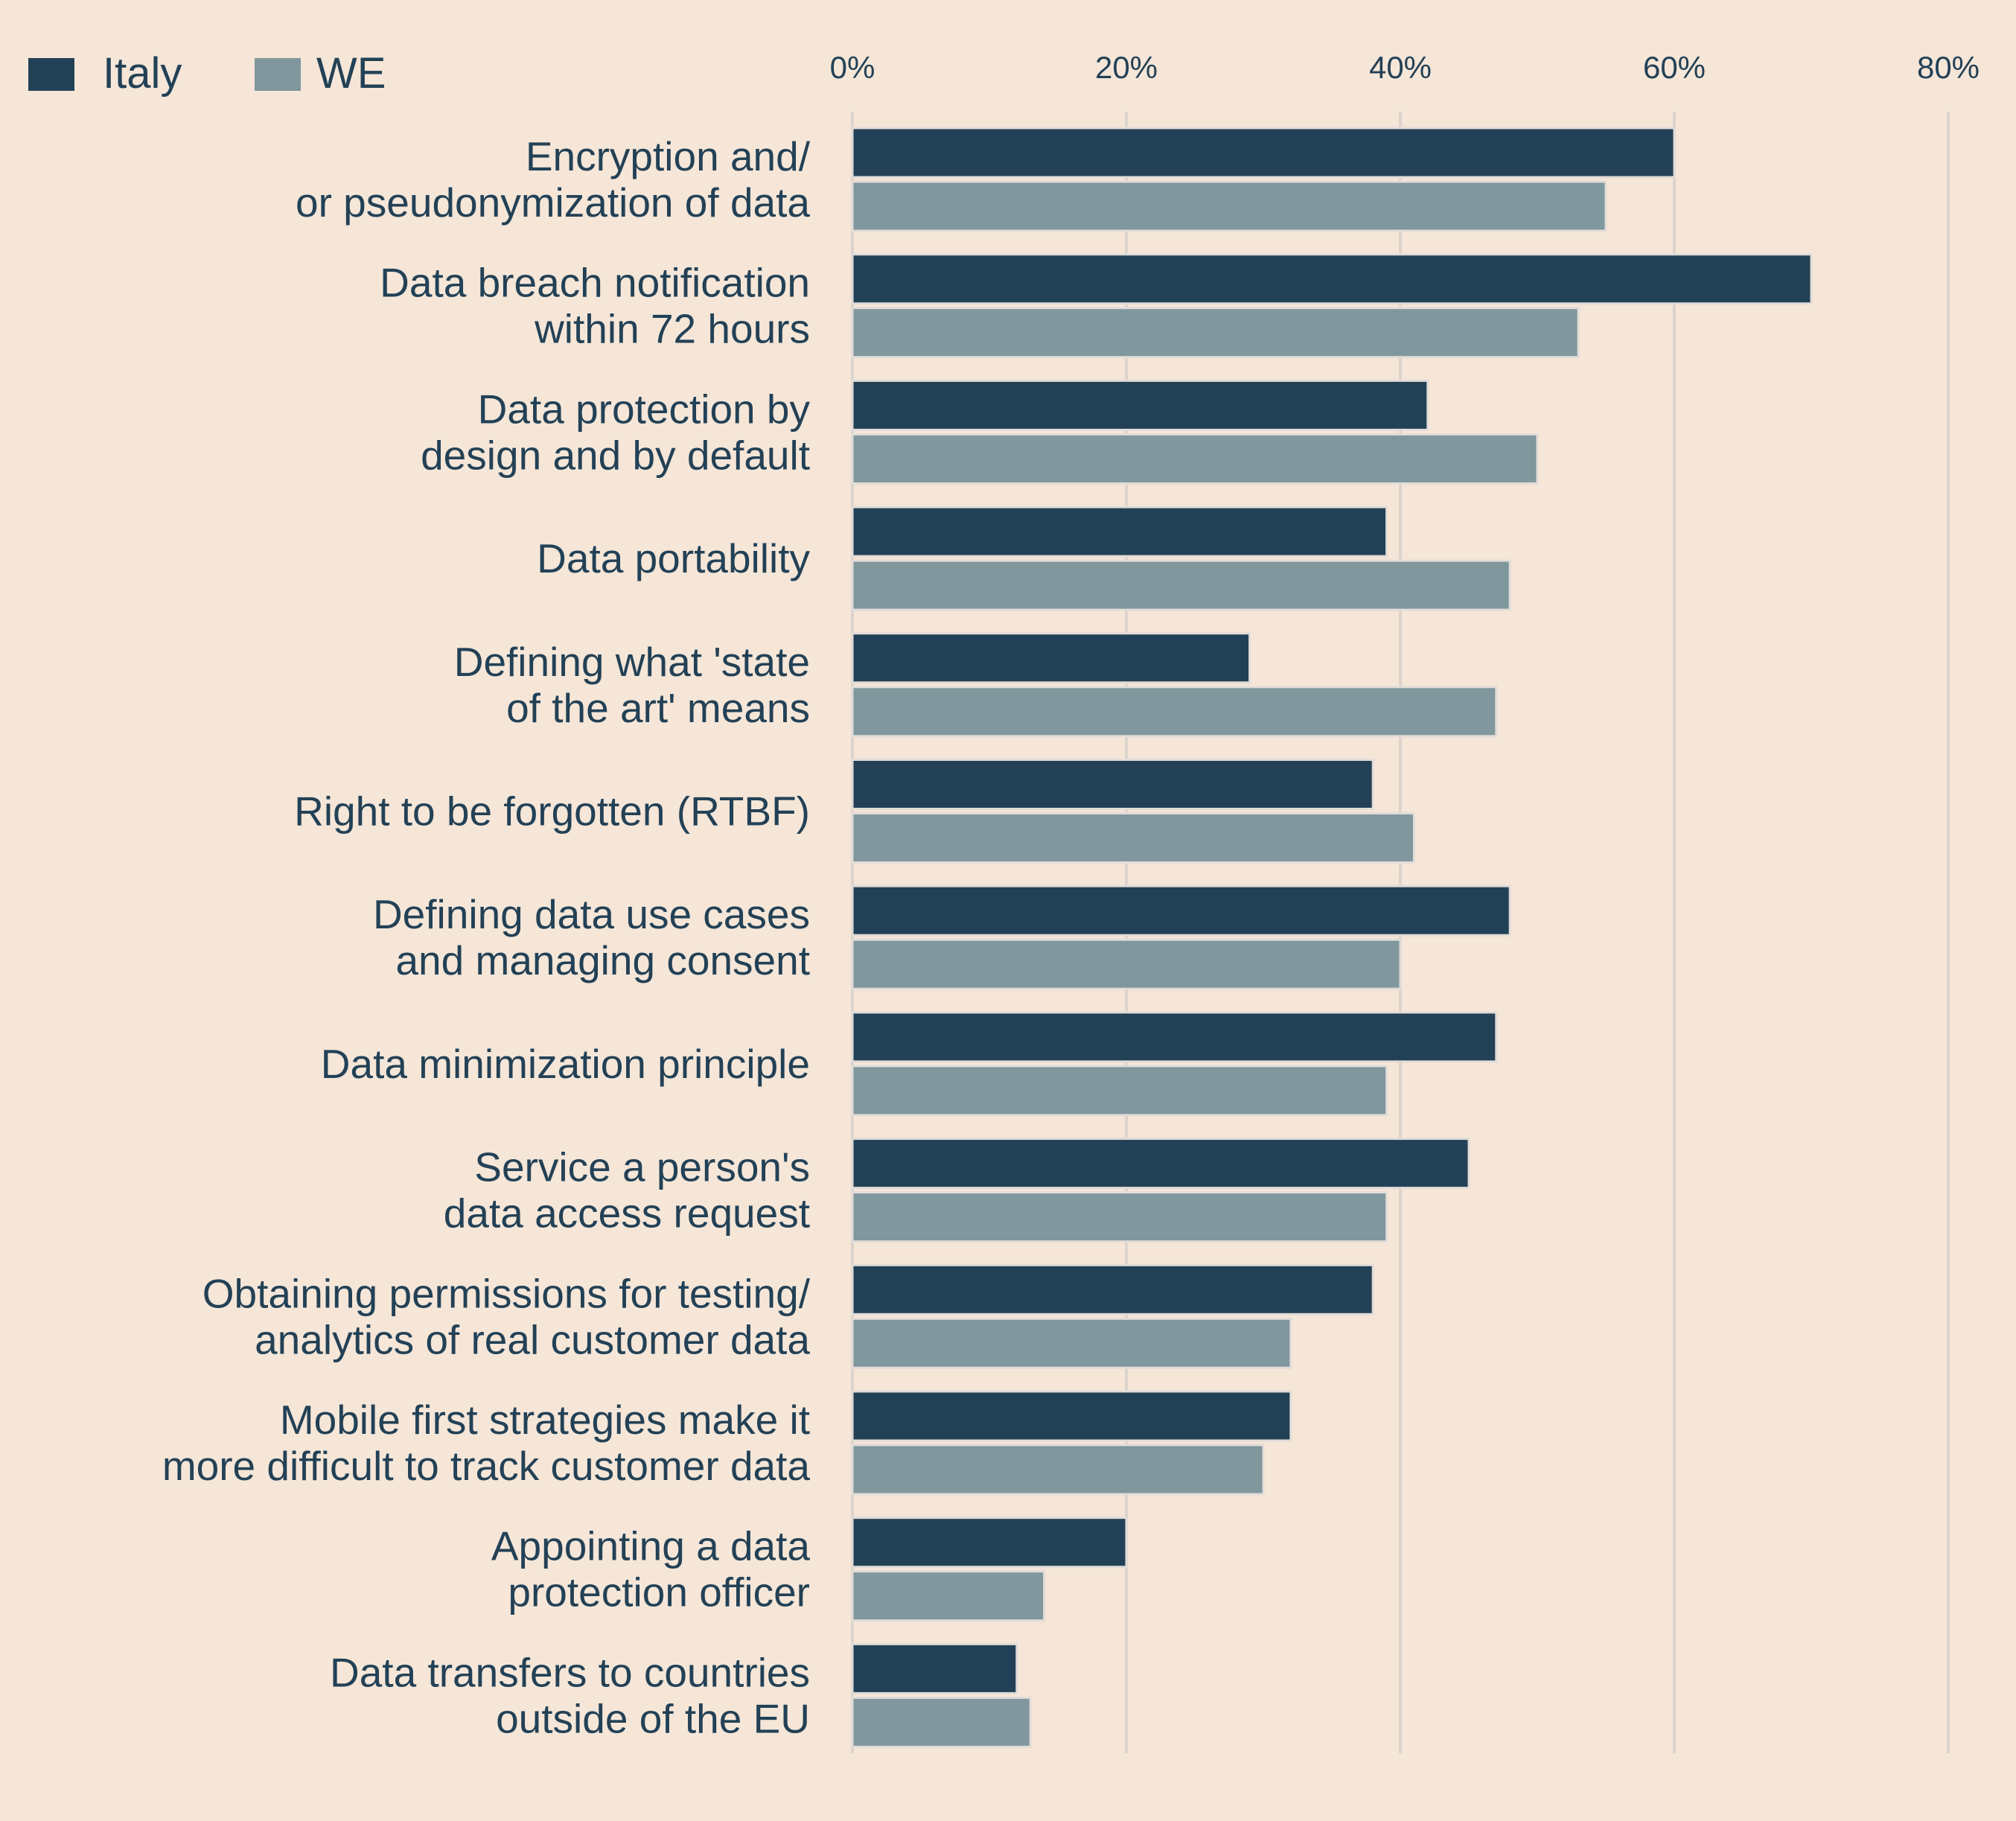  I want to click on category-label-line: Obtaining permissions for testing/, so click(506, 1293).